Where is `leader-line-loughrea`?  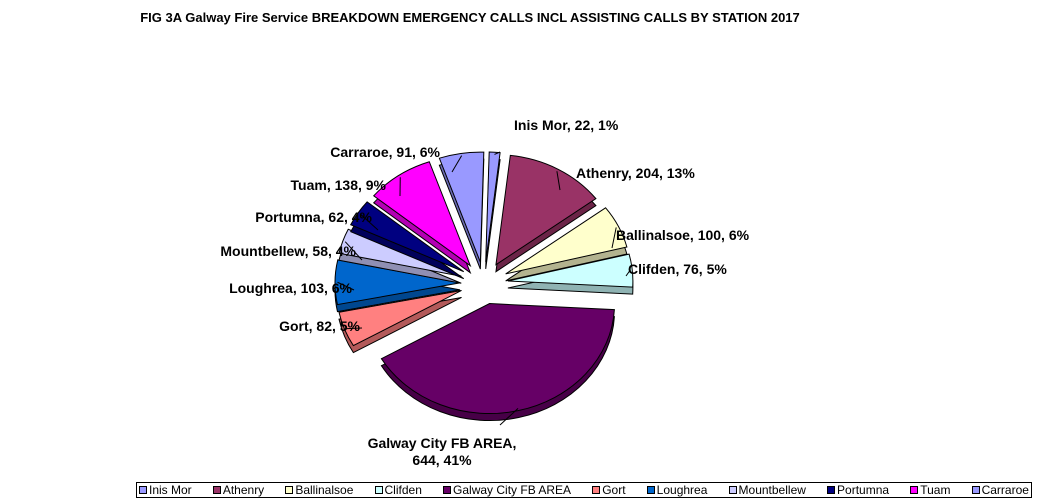 leader-line-loughrea is located at coordinates (346, 286).